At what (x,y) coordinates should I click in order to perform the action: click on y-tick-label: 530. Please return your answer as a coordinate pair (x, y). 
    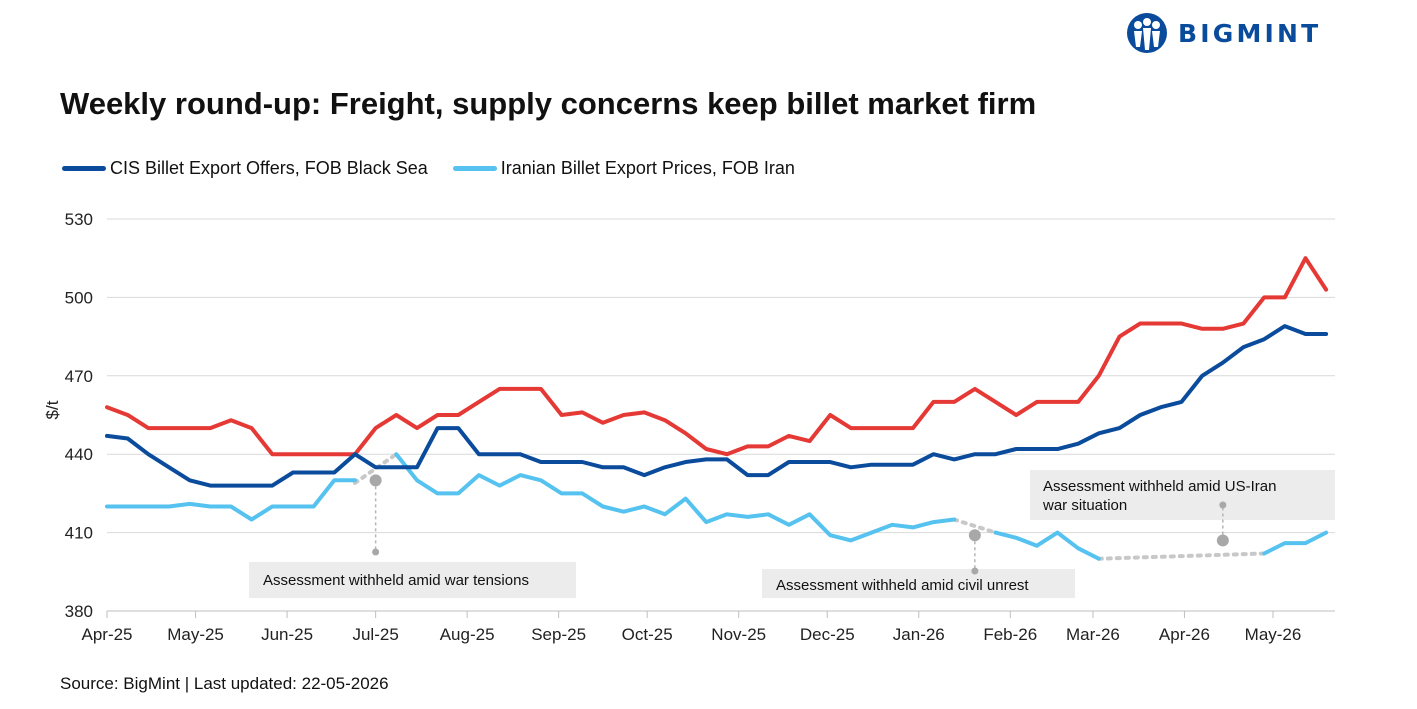
    Looking at the image, I should click on (79, 219).